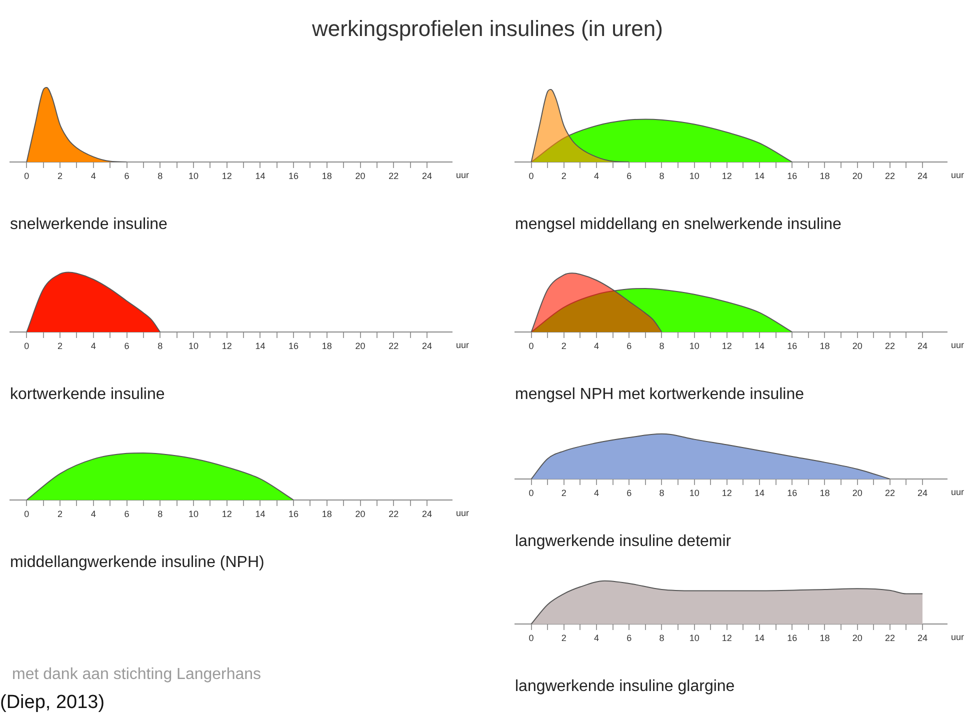 This screenshot has height=718, width=975. Describe the element at coordinates (678, 224) in the screenshot. I see `text: mengsel middellang en snelwerkende insuline` at that location.